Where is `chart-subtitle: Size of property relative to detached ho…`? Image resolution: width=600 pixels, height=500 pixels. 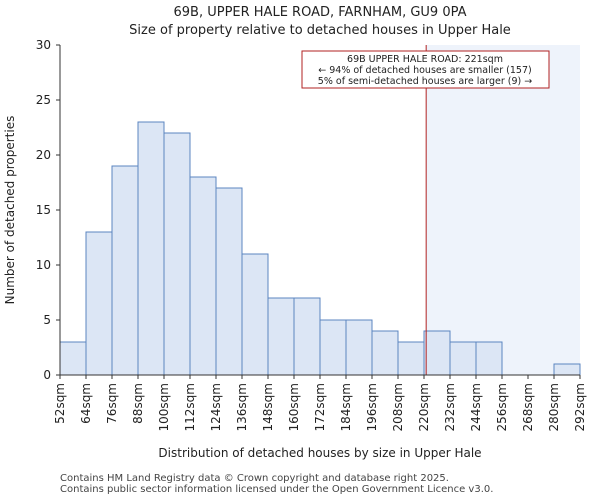
chart-subtitle: Size of property relative to detached ho… is located at coordinates (320, 30).